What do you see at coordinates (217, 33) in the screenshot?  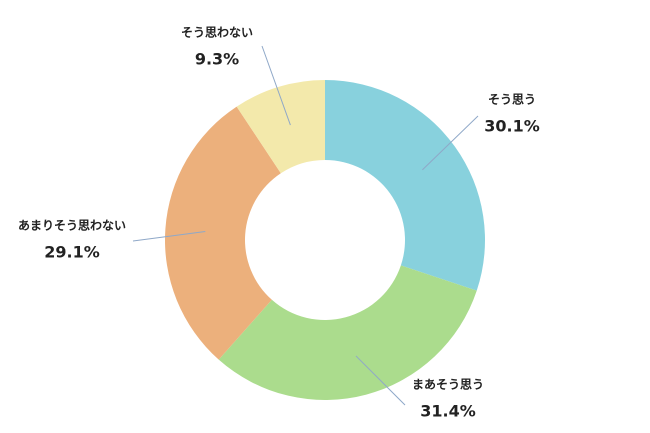 I see `slice-name: そう思わない` at bounding box center [217, 33].